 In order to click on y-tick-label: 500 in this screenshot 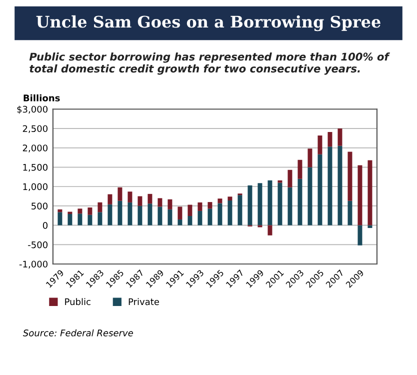, I will do `click(40, 206)`.